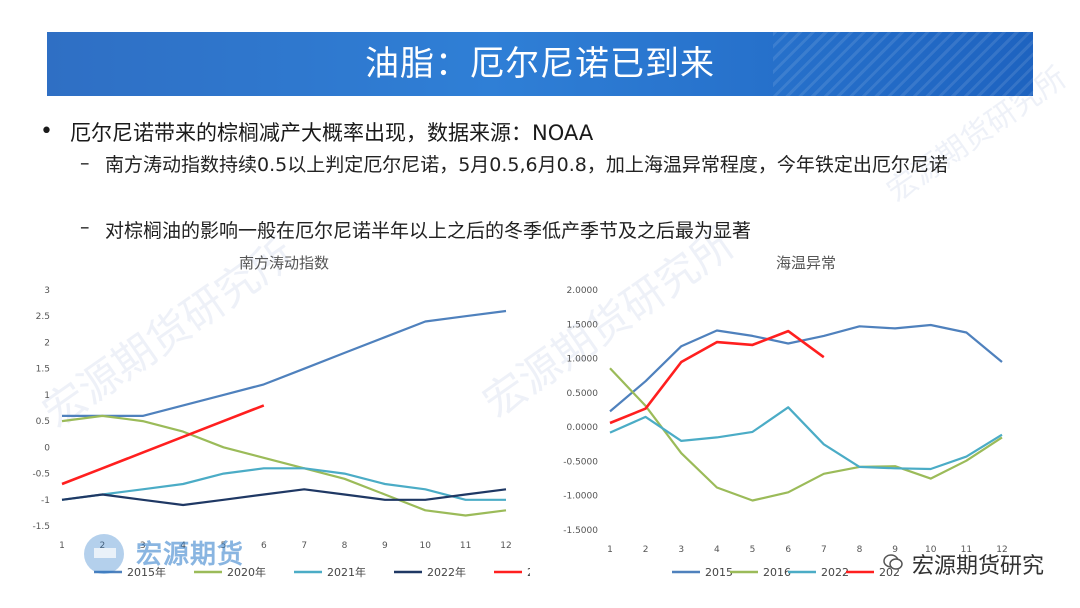 This screenshot has height=608, width=1080. What do you see at coordinates (104, 554) in the screenshot?
I see `logo-mark-icon` at bounding box center [104, 554].